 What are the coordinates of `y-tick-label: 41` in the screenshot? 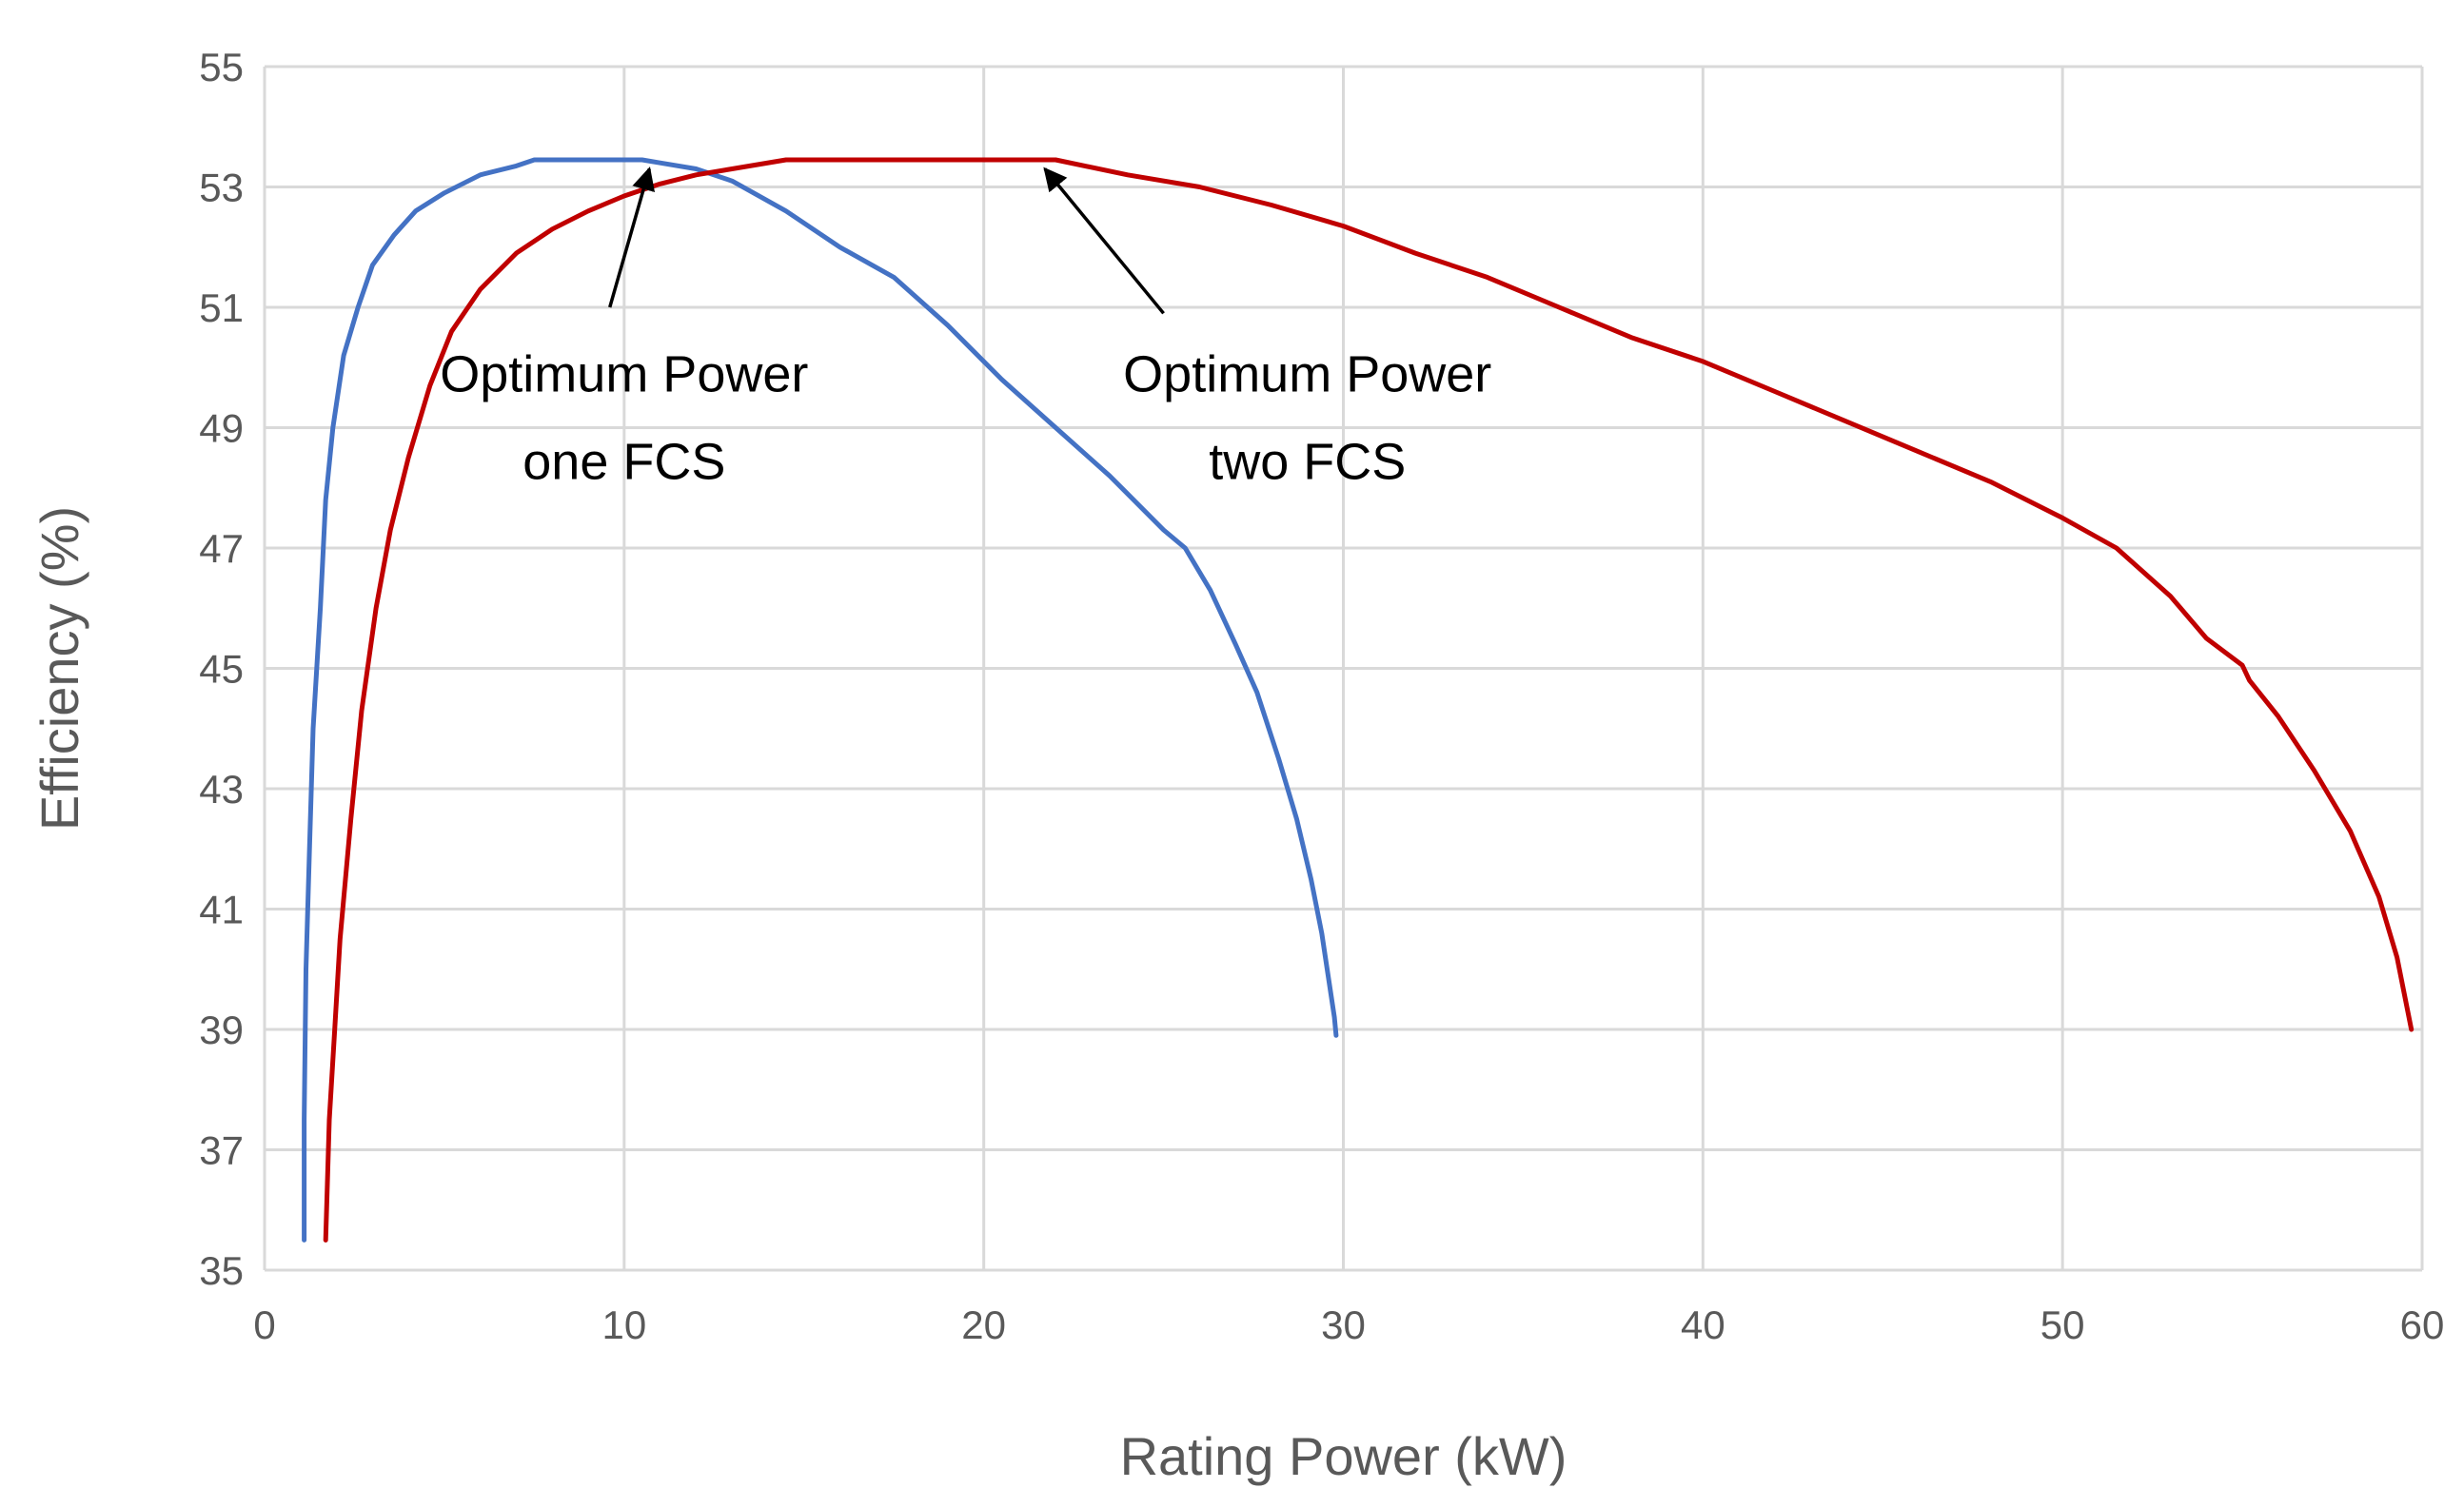 It's located at (221, 910).